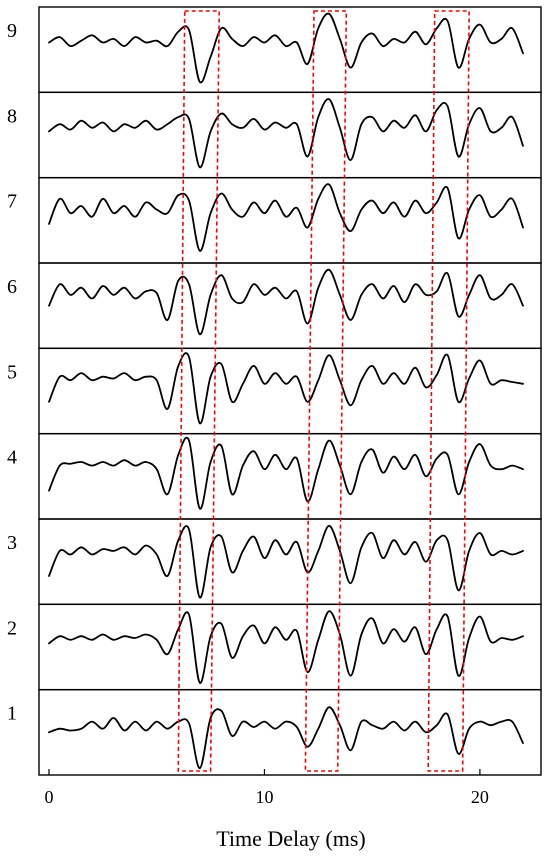  Describe the element at coordinates (49, 797) in the screenshot. I see `x-tick-label: 0` at that location.